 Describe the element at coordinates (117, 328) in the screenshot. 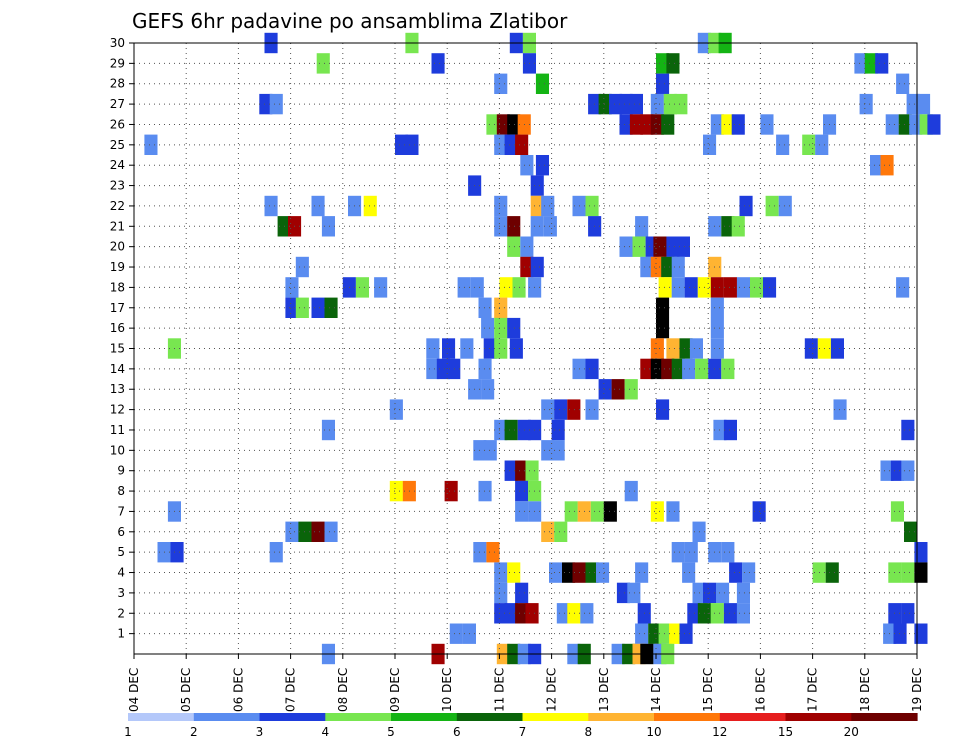

I see `y-tick-label: 16` at that location.